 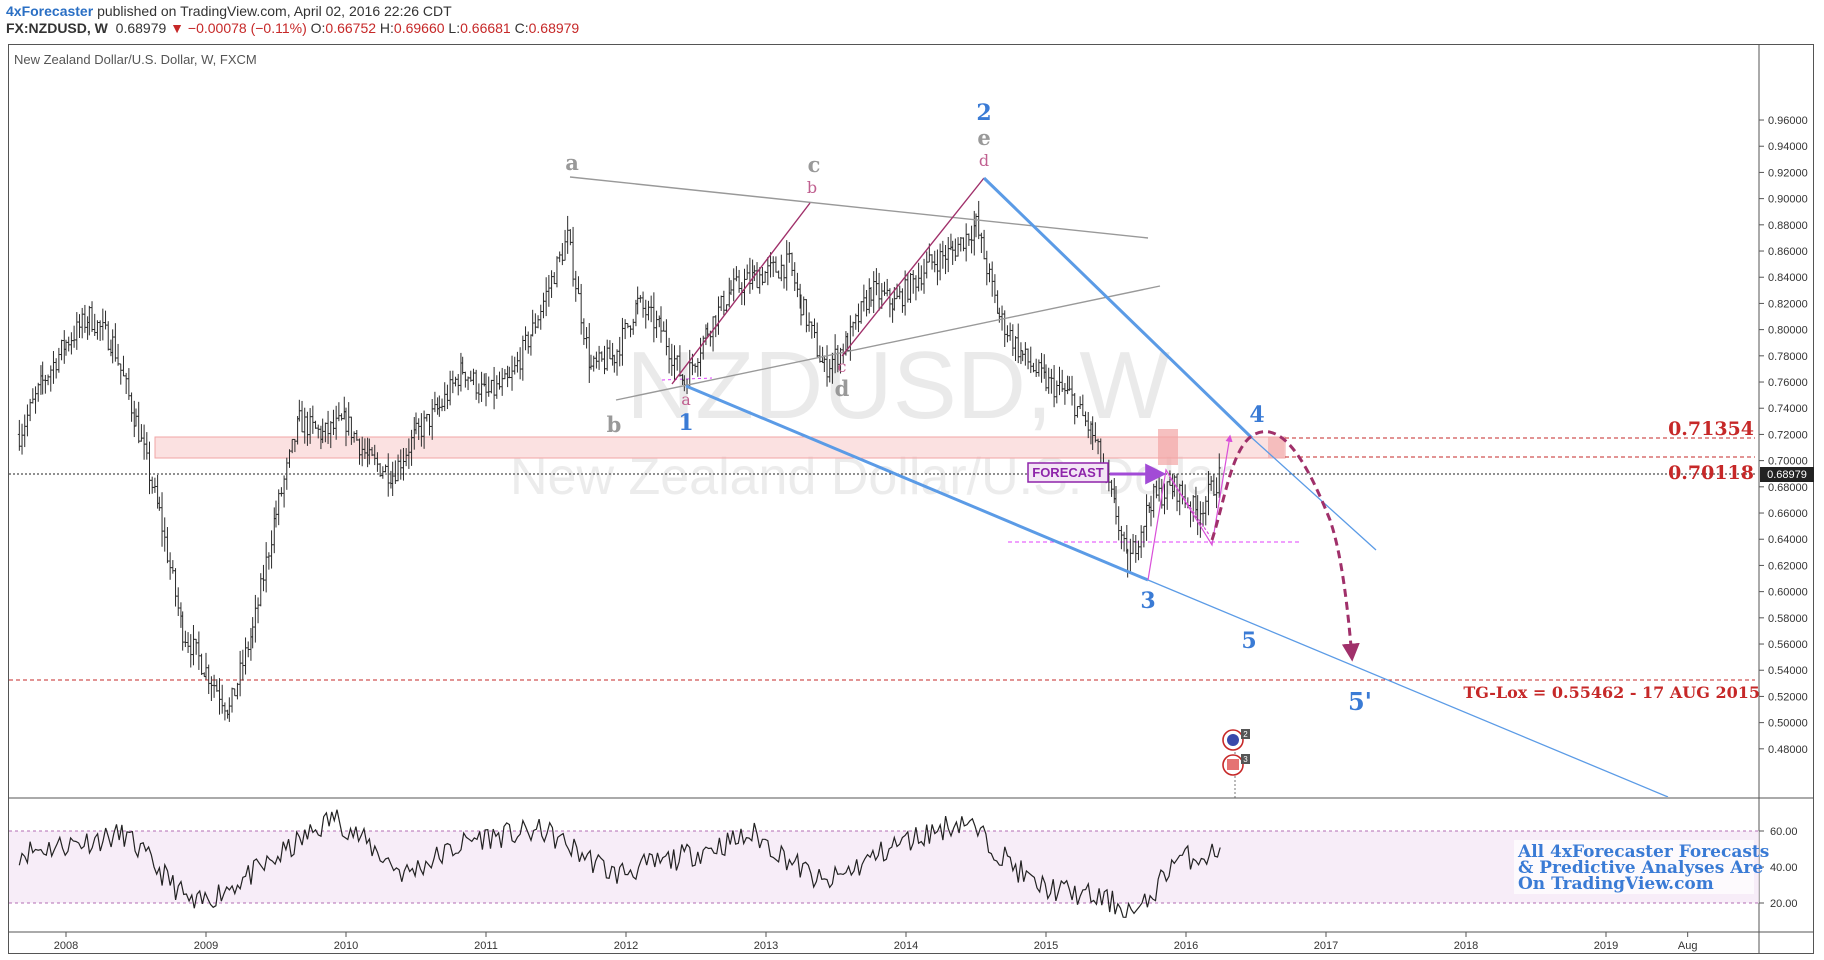 I want to click on wave-label-1: 1, so click(x=685, y=423).